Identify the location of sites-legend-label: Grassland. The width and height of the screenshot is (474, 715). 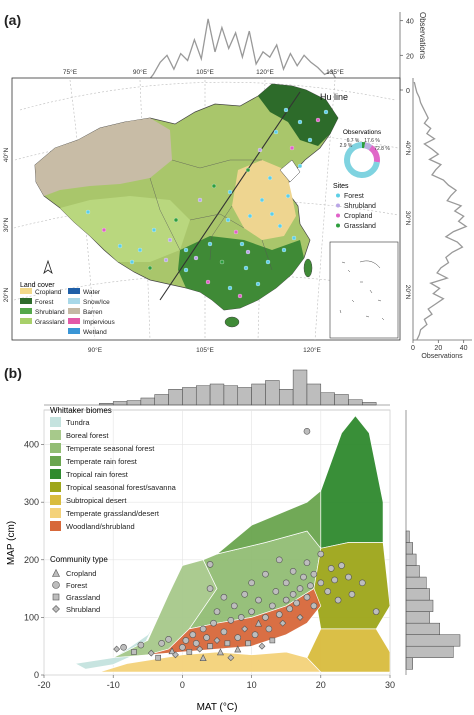
(360, 226).